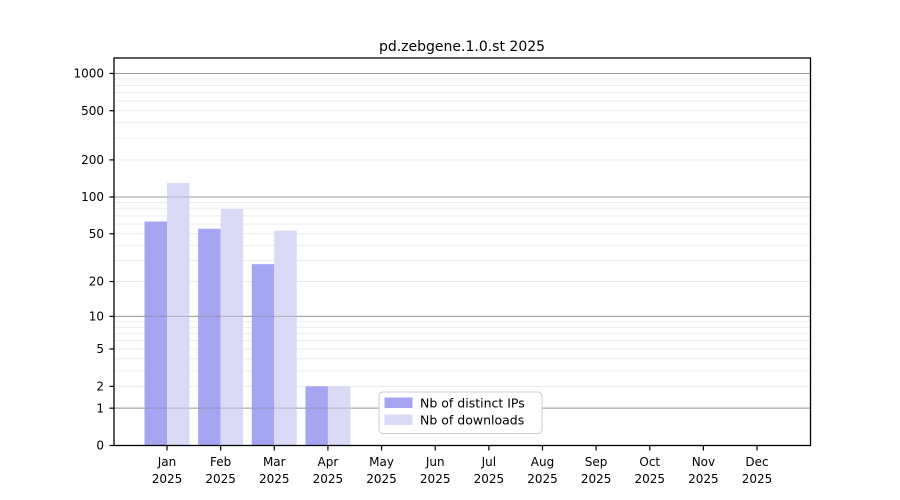 The width and height of the screenshot is (900, 500). What do you see at coordinates (209, 337) in the screenshot?
I see `bar-distinct-ips-feb` at bounding box center [209, 337].